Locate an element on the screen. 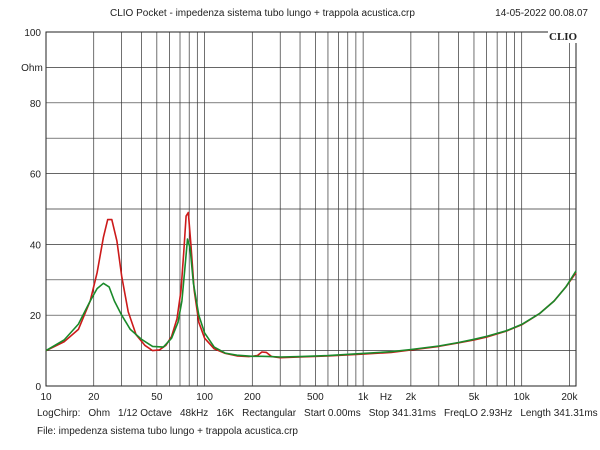  x-tick-label: 10 is located at coordinates (46, 397).